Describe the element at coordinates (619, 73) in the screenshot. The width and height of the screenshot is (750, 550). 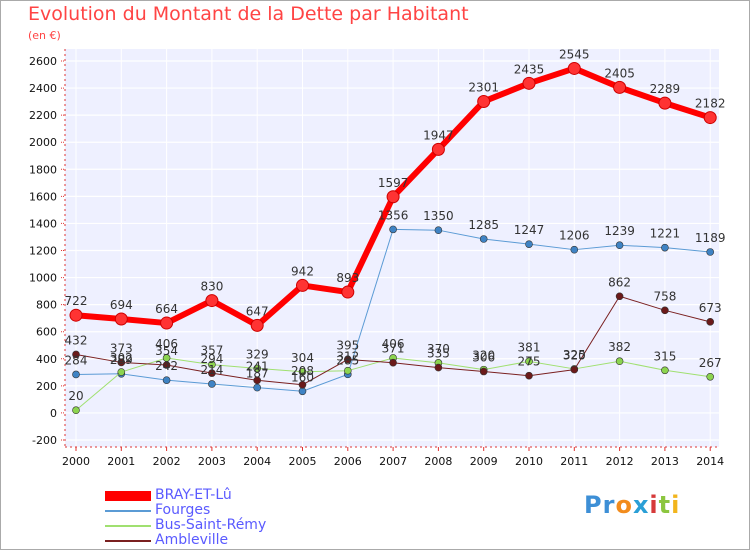
I see `data-label: 2405` at that location.